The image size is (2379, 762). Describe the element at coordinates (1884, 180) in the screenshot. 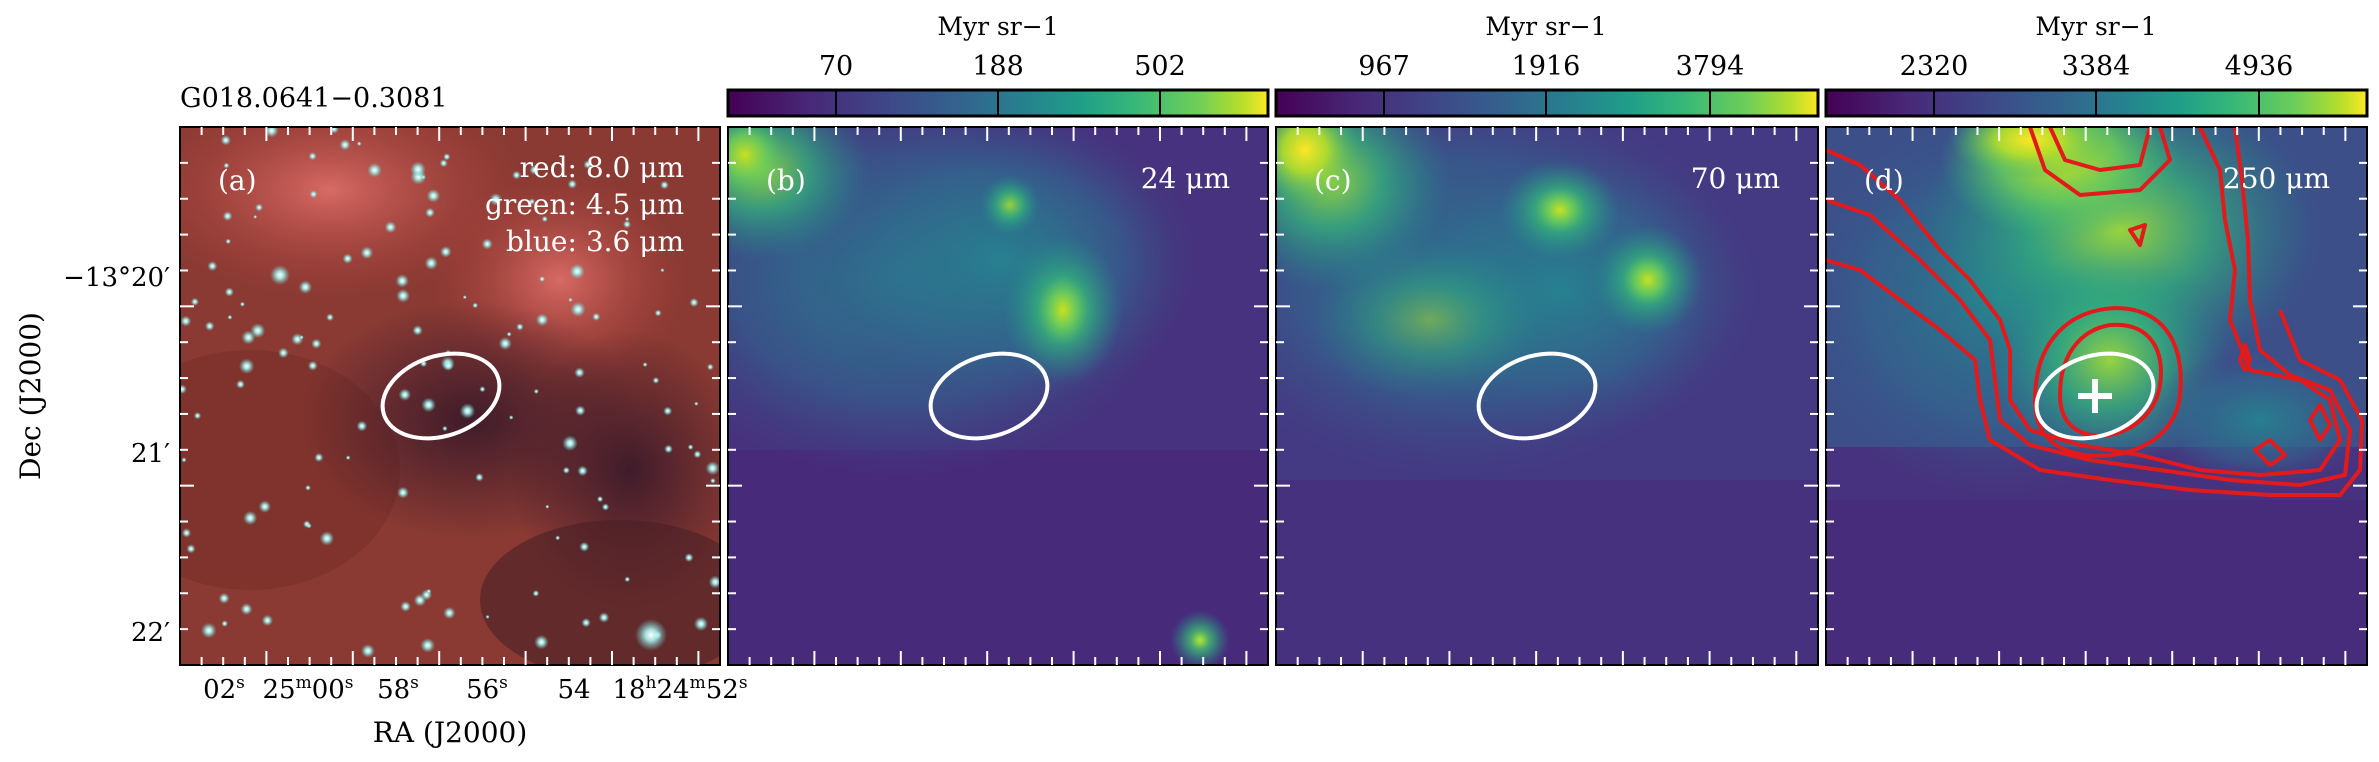

I see `panel-d-letter: (d)` at that location.